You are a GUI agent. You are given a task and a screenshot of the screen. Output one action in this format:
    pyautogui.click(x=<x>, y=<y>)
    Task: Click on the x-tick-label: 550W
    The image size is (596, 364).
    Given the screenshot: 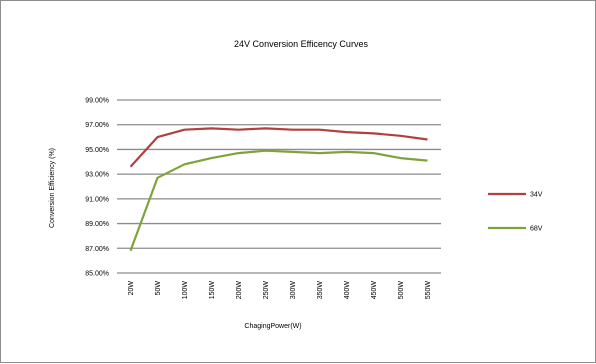 What is the action you would take?
    pyautogui.click(x=428, y=290)
    